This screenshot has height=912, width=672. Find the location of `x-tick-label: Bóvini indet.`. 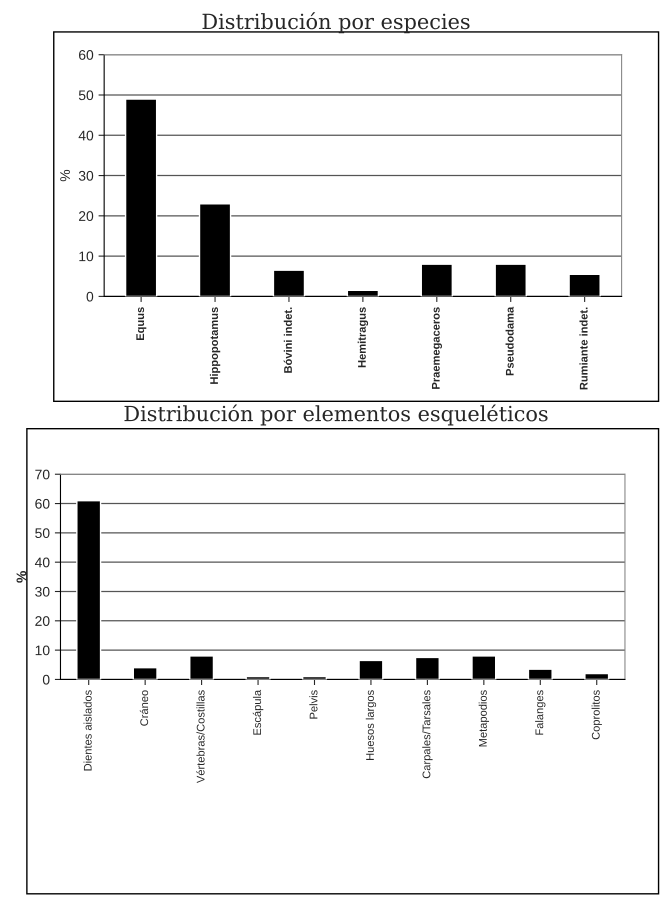

x-tick-label: Bóvini indet. is located at coordinates (288, 340).